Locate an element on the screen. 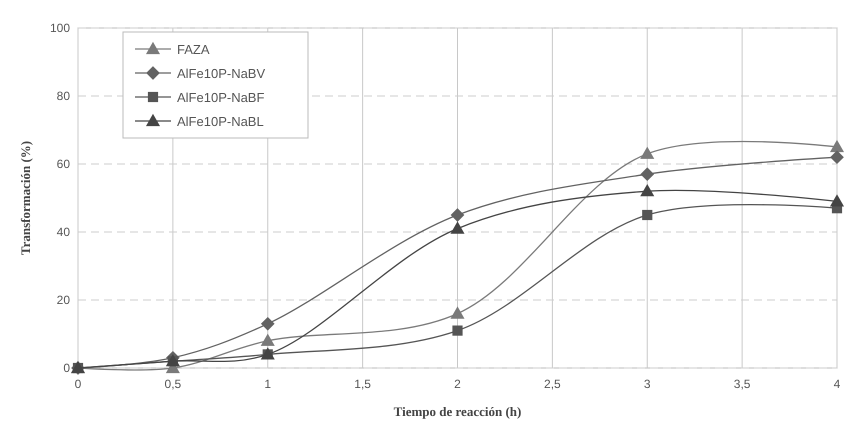 This screenshot has width=859, height=448. x-tick-label: 3,5 is located at coordinates (742, 384).